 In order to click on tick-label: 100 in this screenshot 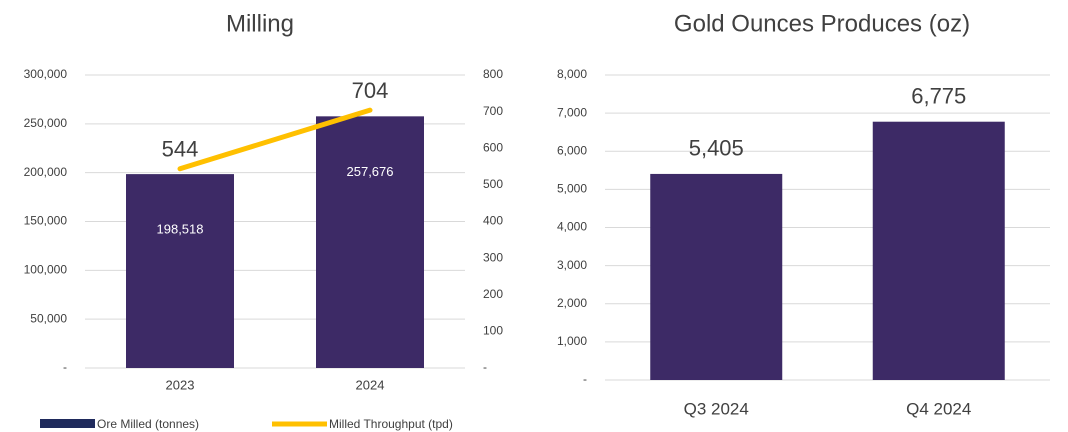, I will do `click(493, 331)`.